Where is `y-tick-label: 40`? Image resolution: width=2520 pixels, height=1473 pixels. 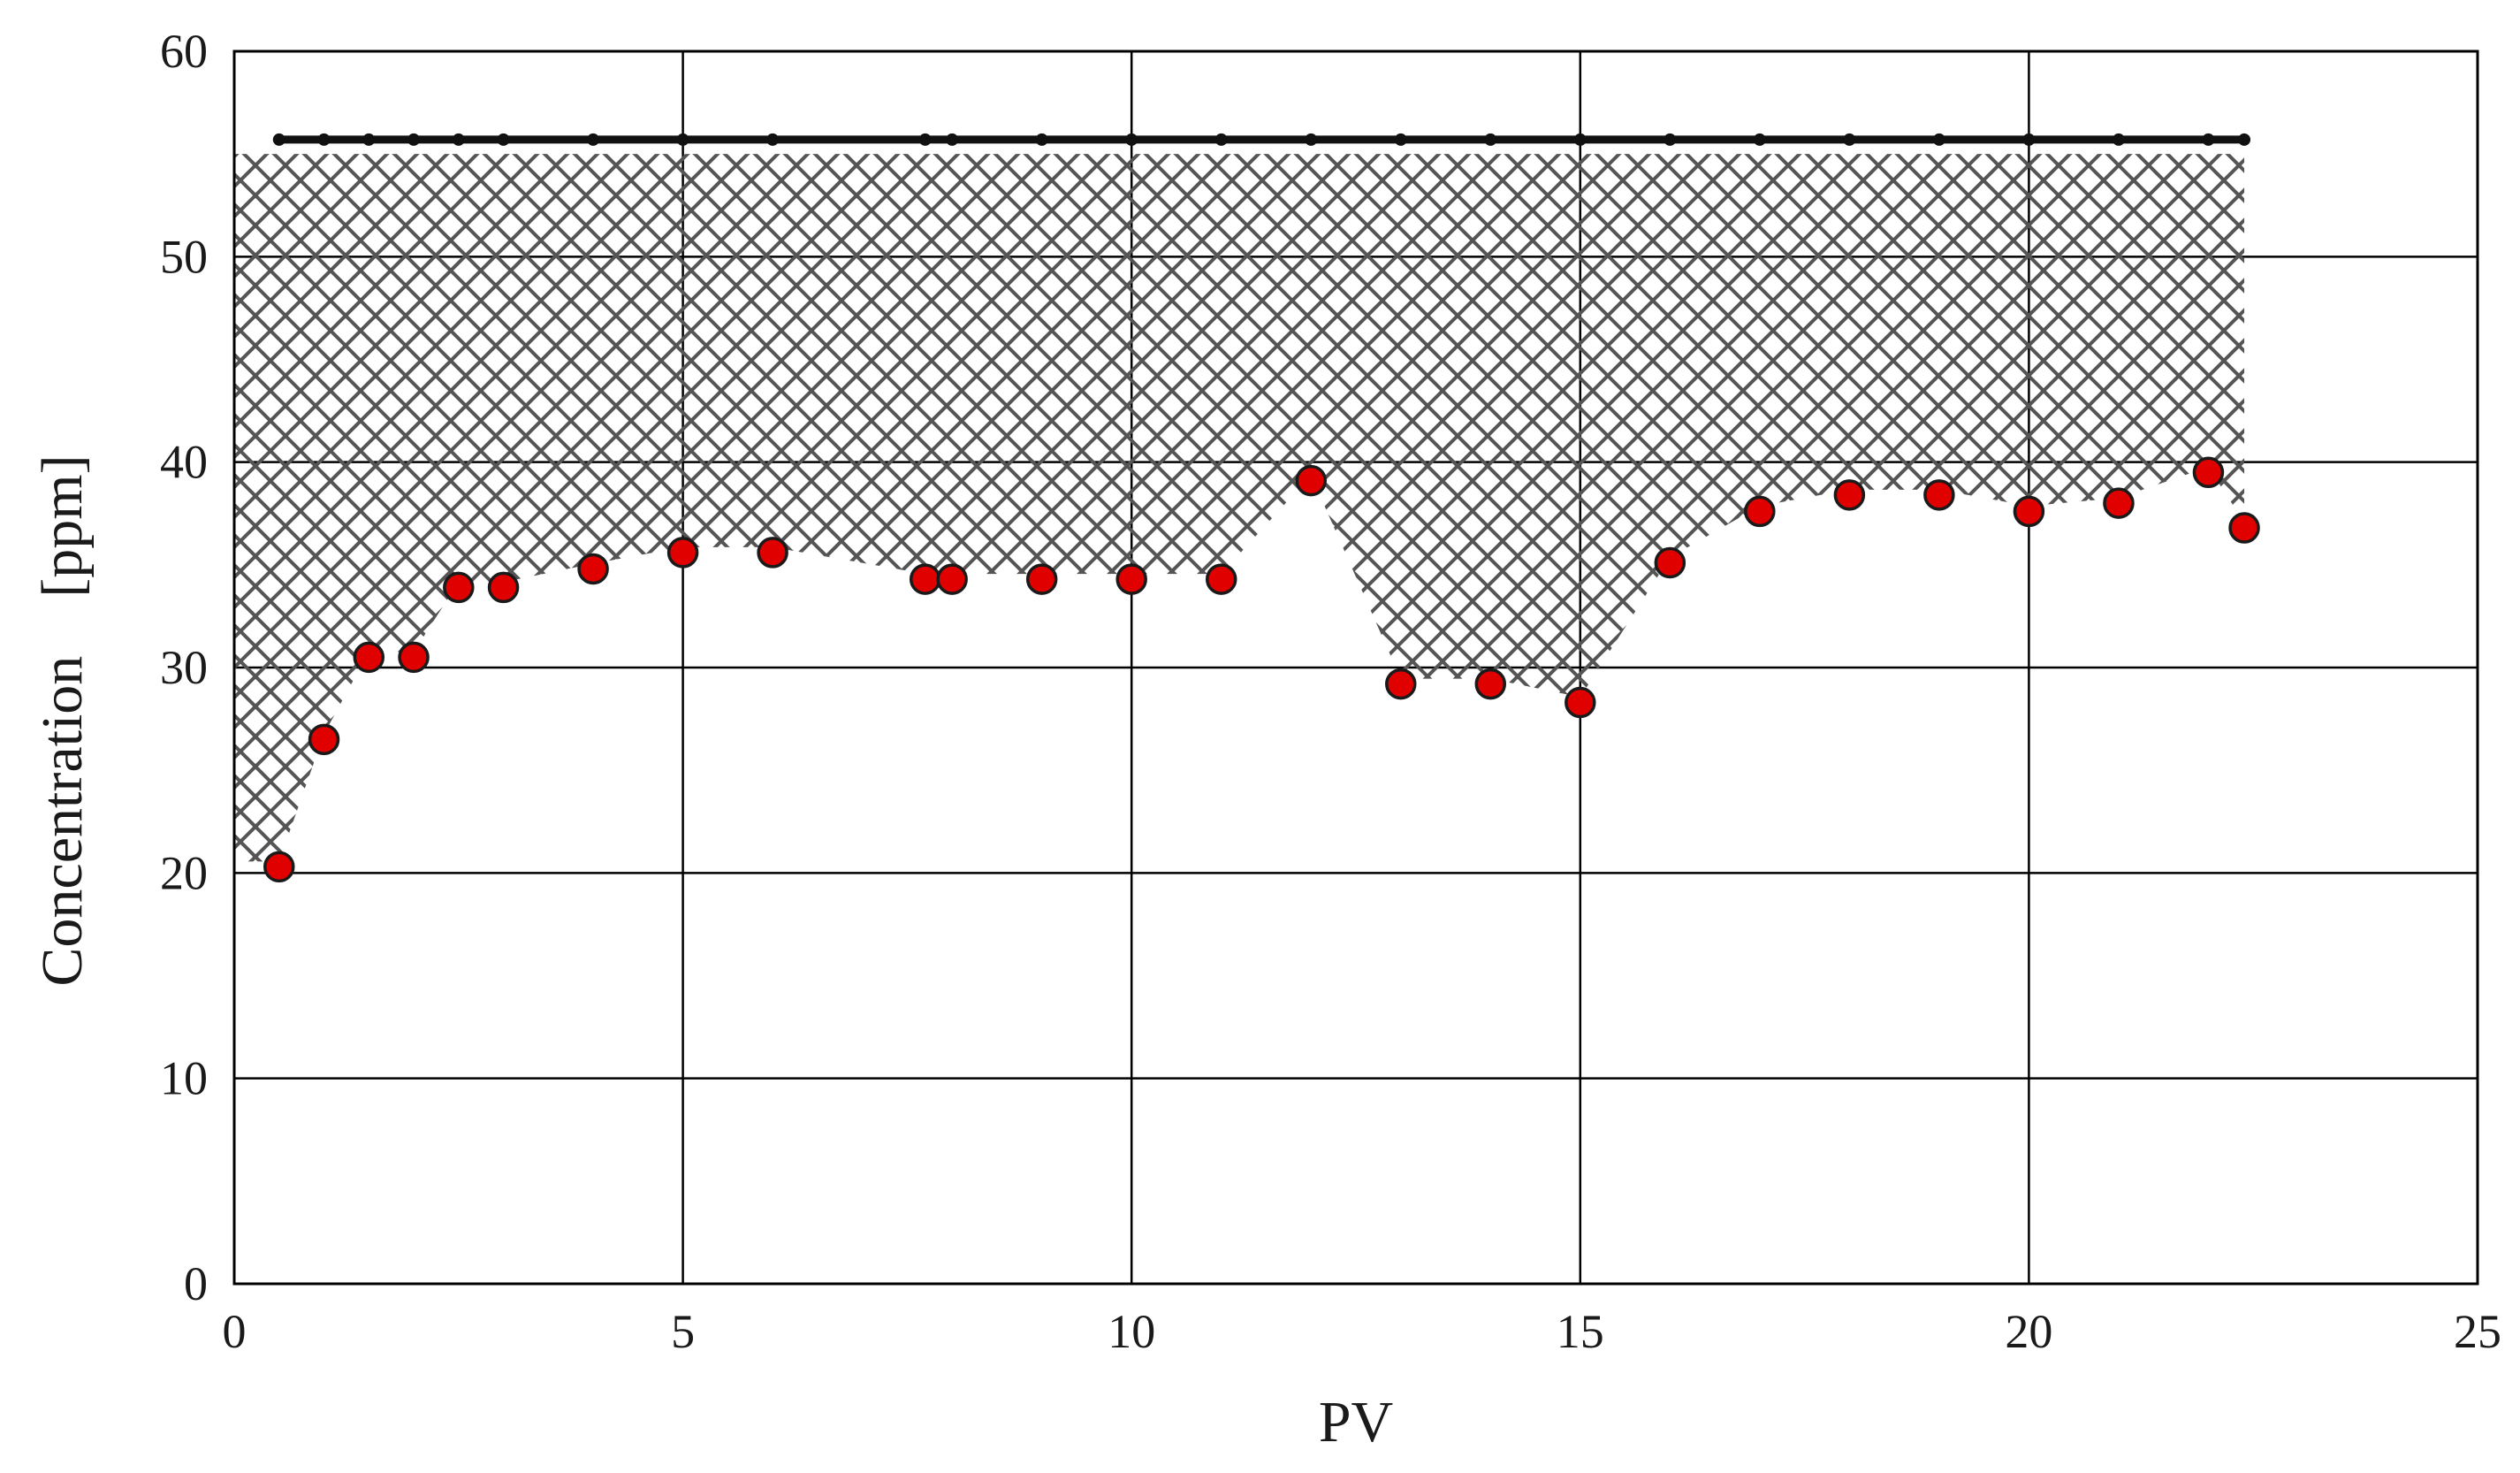
y-tick-label: 40 is located at coordinates (184, 462).